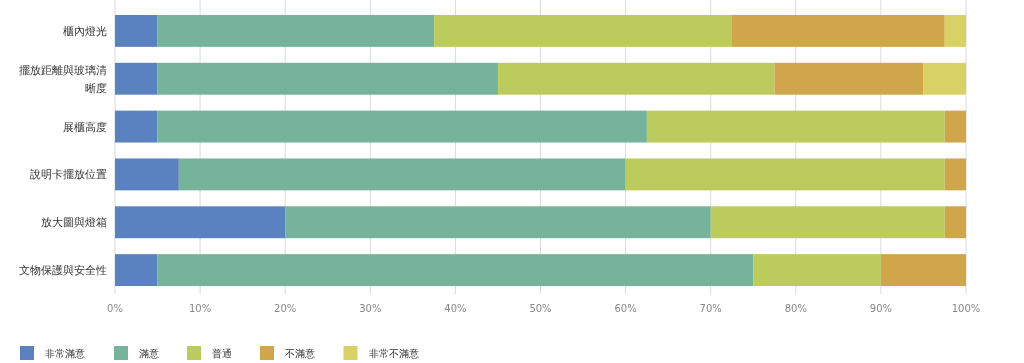 This screenshot has width=1024, height=363. What do you see at coordinates (795, 308) in the screenshot?
I see `x-tick-label: 80%` at bounding box center [795, 308].